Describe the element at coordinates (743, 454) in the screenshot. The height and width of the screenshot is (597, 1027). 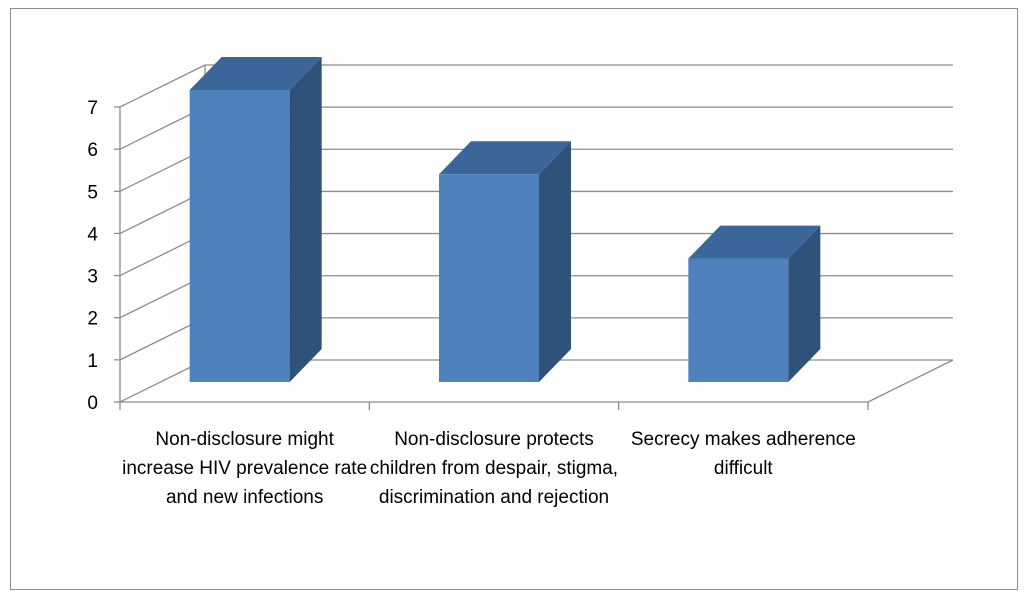
I see `category-label-3: Secrecy makes adherence difficult` at that location.